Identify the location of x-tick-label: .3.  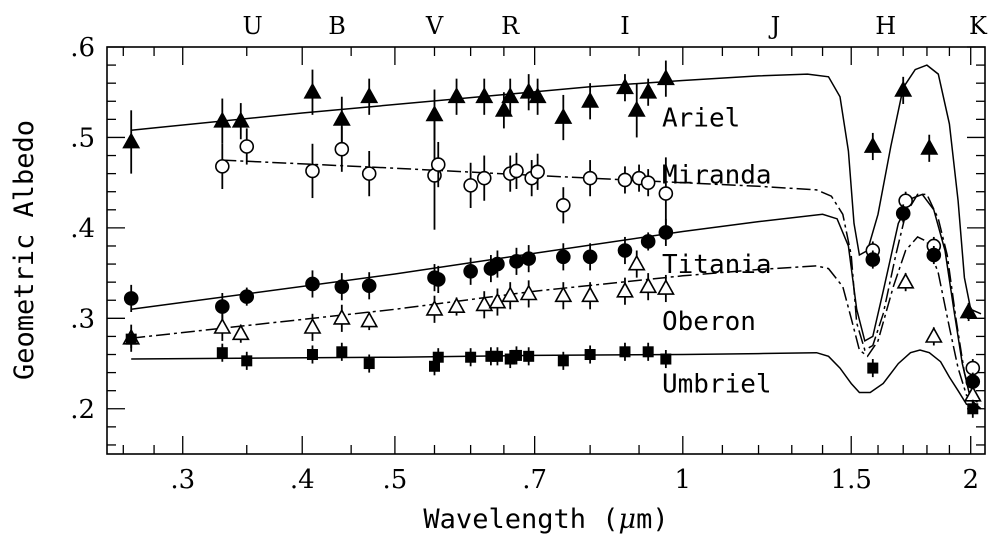
(182, 480).